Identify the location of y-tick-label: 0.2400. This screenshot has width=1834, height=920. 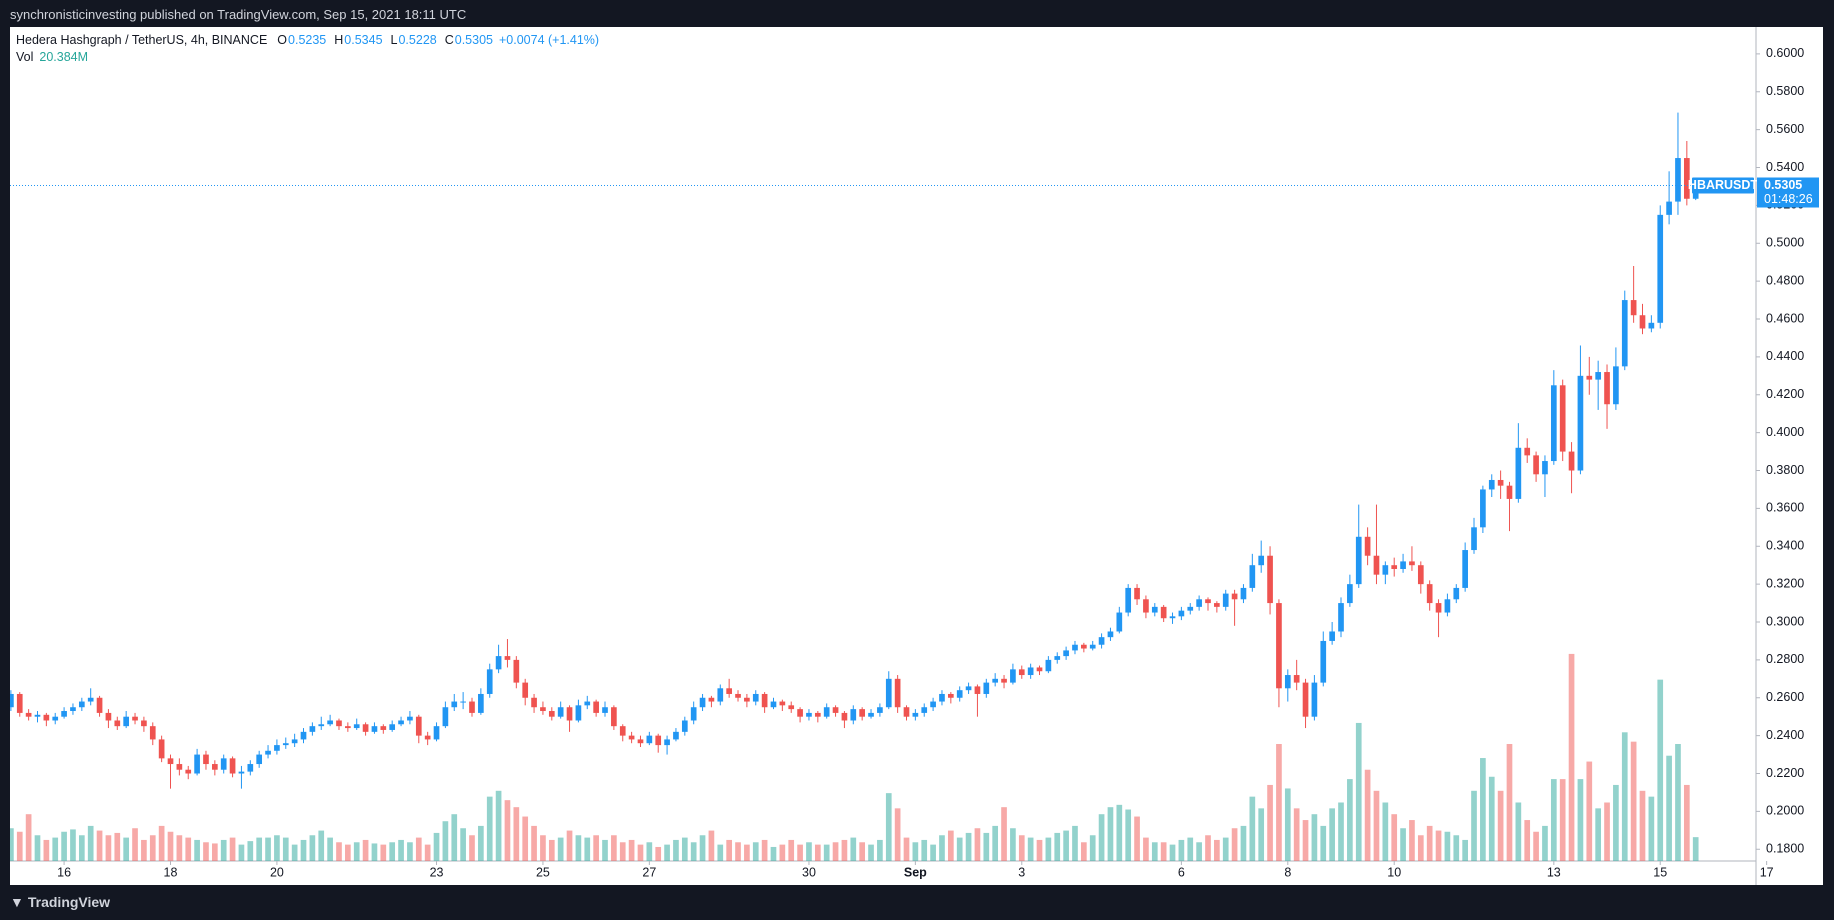
(1785, 735).